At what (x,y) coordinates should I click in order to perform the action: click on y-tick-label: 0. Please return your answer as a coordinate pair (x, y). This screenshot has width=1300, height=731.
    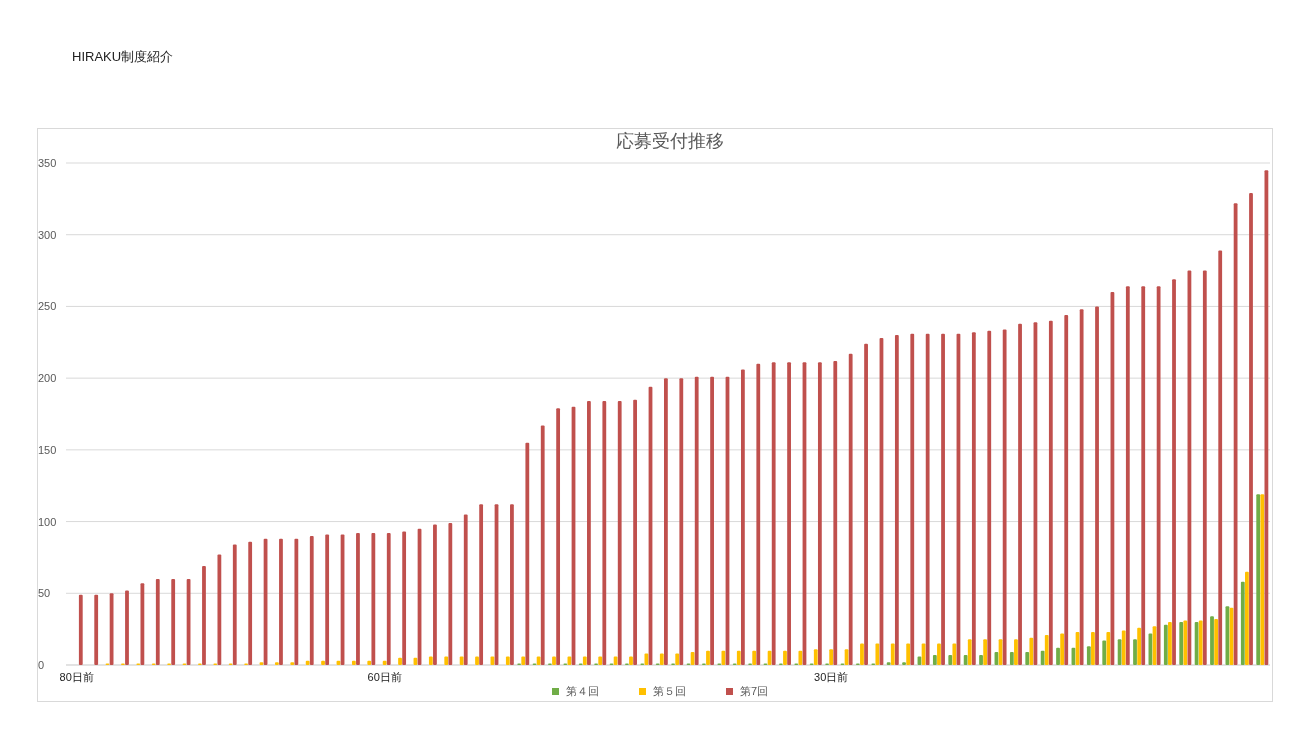
    Looking at the image, I should click on (41, 665).